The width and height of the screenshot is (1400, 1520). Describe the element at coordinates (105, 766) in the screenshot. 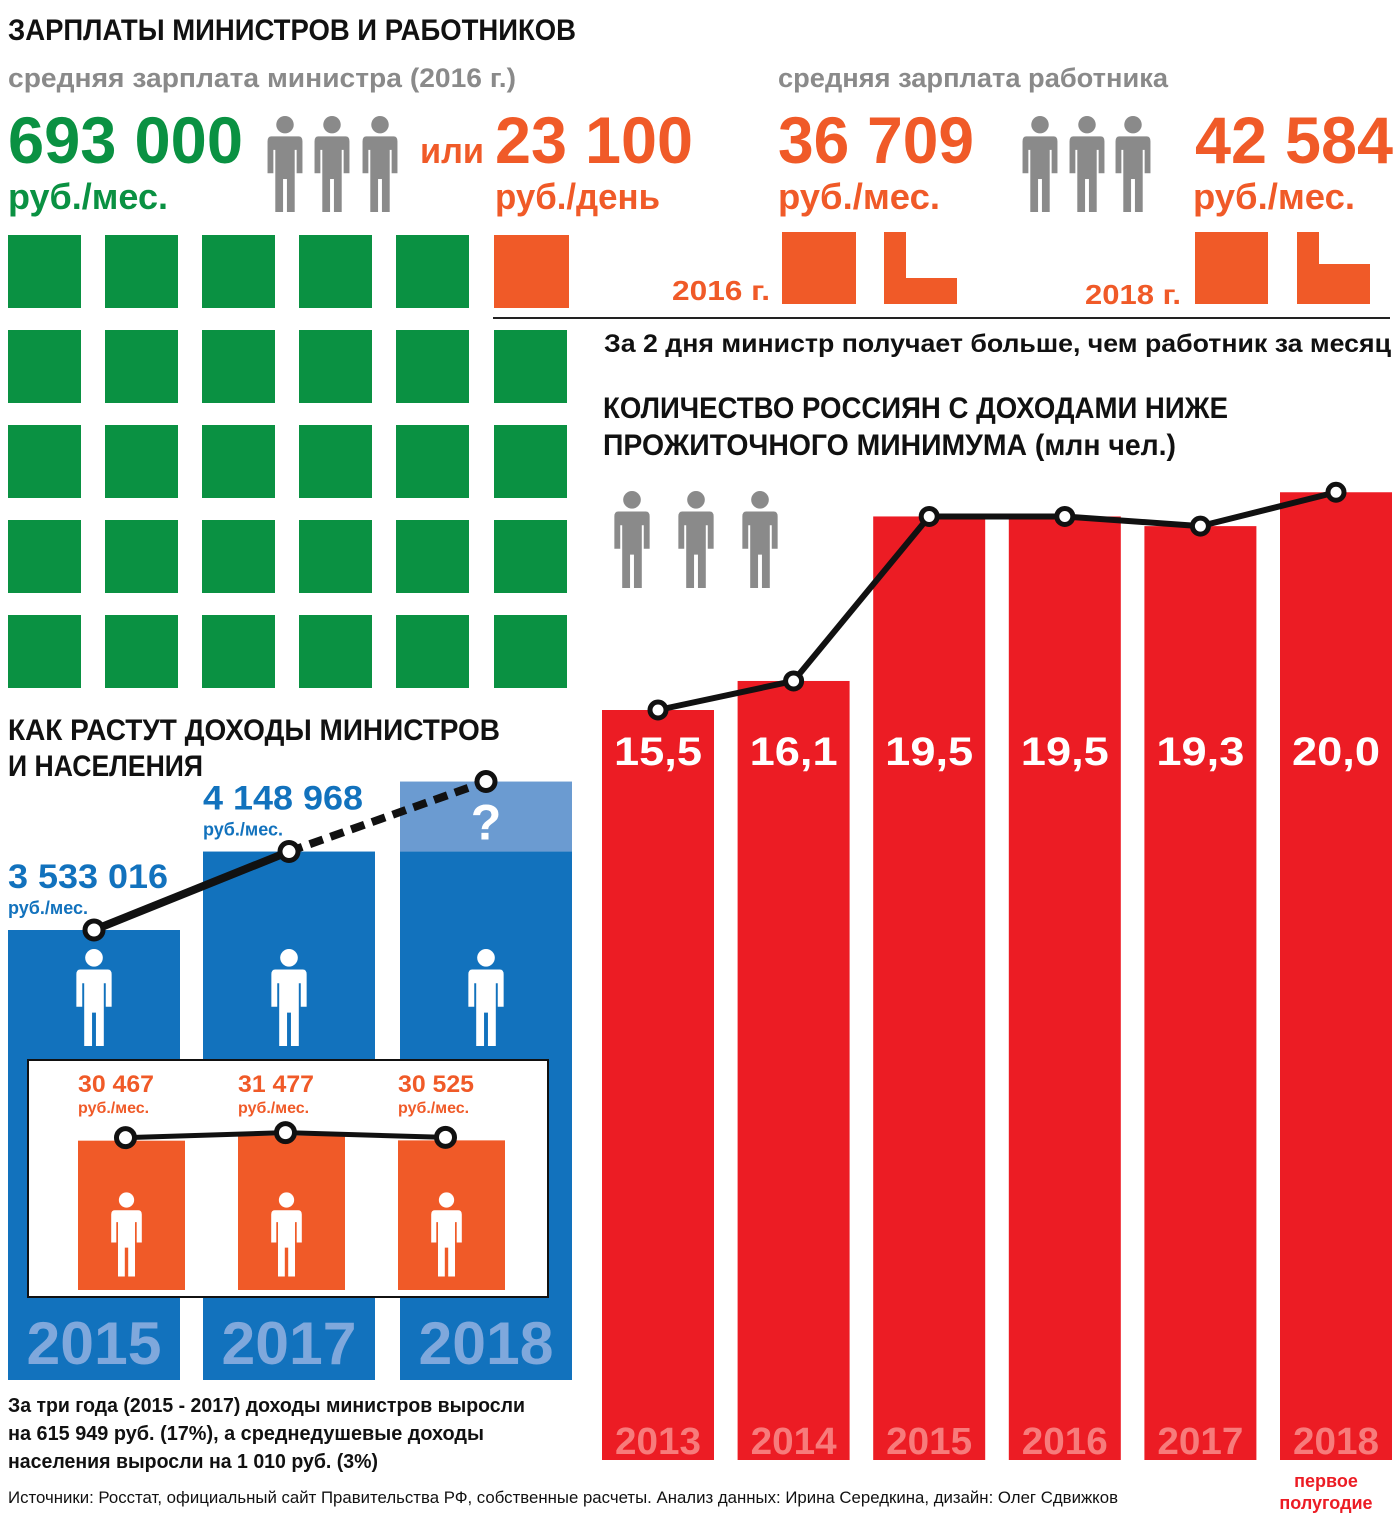

I see `chart-title: И НАСЕЛЕНИЯ` at that location.